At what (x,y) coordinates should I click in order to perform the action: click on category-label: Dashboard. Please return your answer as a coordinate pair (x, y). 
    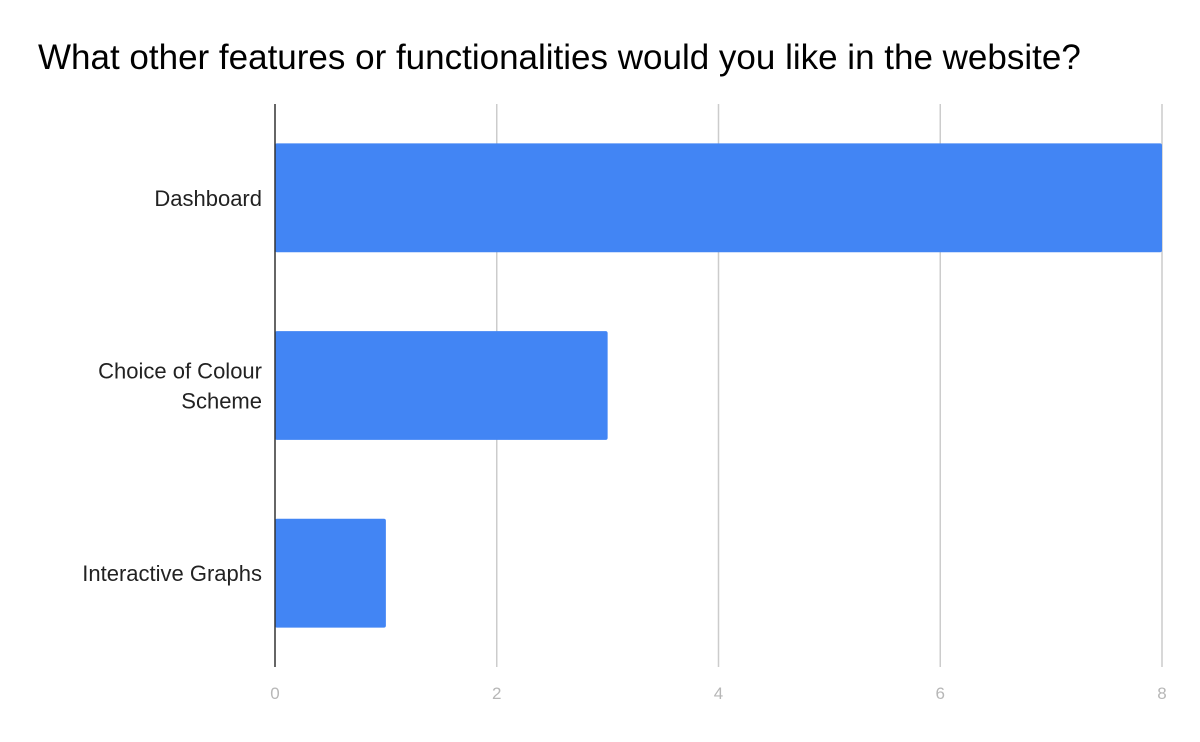
    Looking at the image, I should click on (208, 198).